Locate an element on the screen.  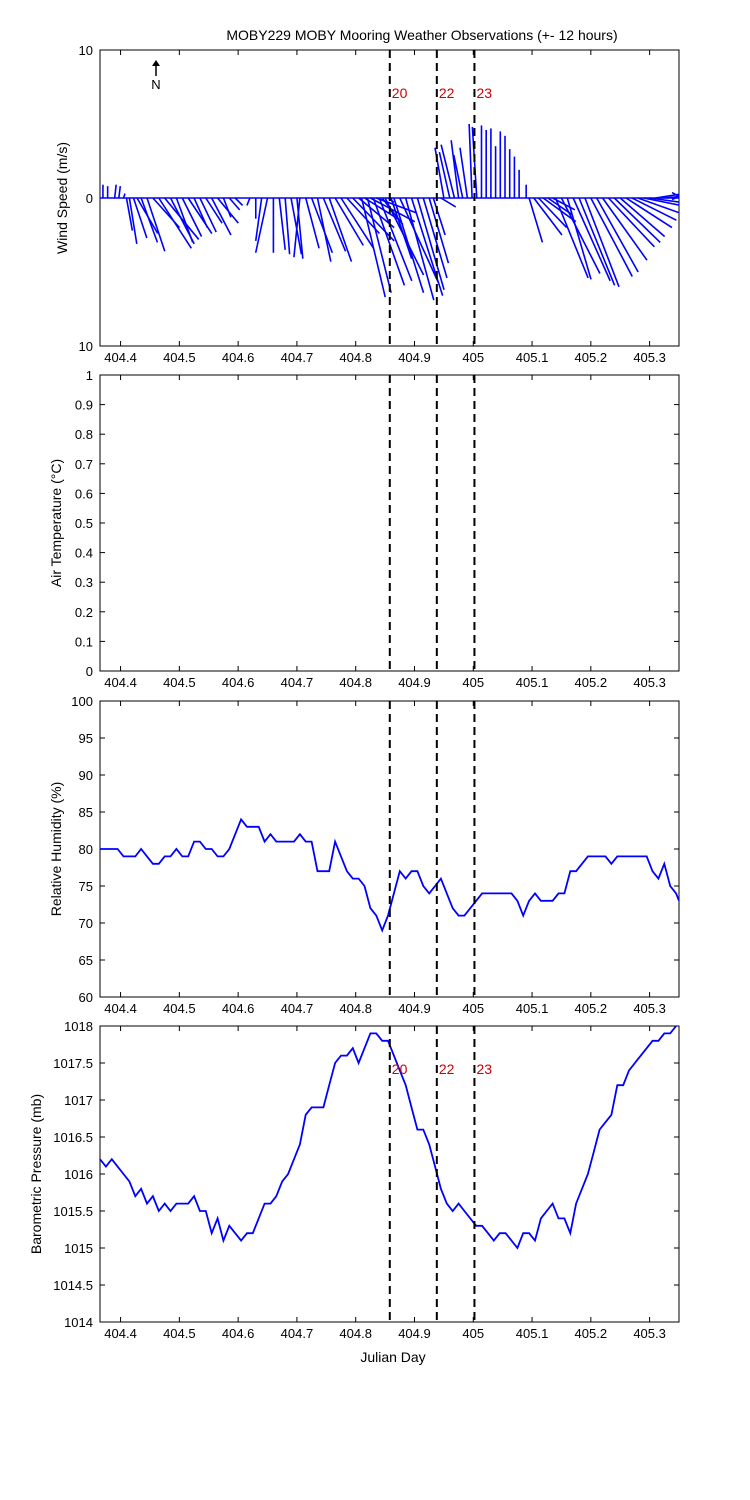
wind-arrowhead is located at coordinates (675, 196).